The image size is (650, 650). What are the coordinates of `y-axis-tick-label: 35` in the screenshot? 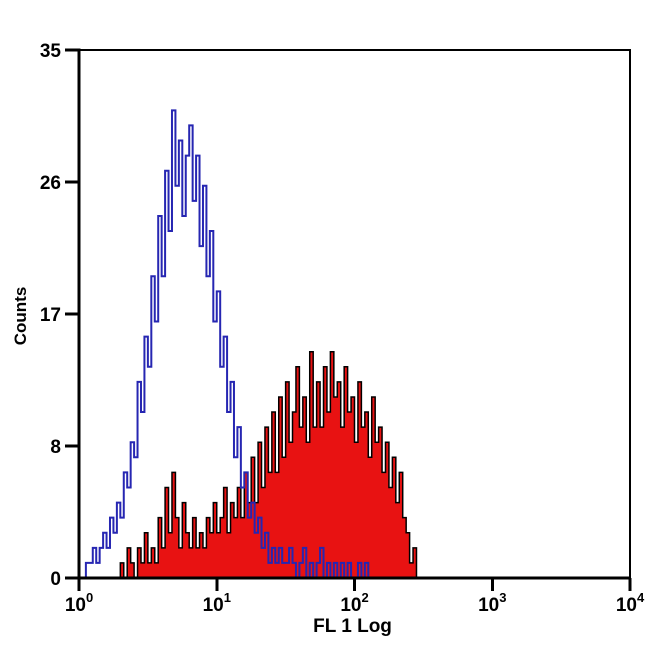 It's located at (51, 51).